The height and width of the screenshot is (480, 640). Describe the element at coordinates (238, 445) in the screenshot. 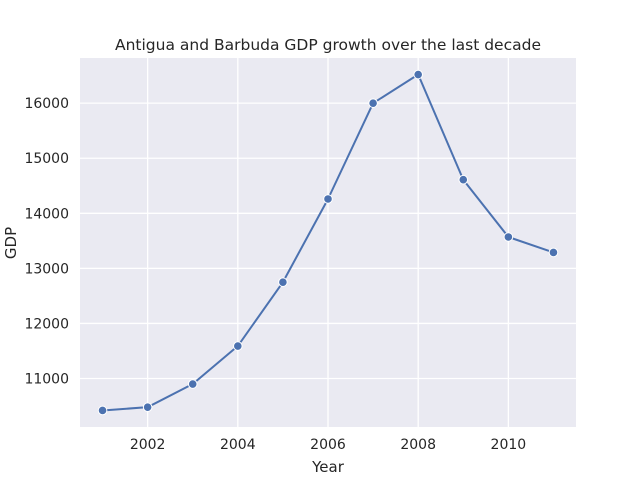

I see `x-tick-label: 2004` at that location.